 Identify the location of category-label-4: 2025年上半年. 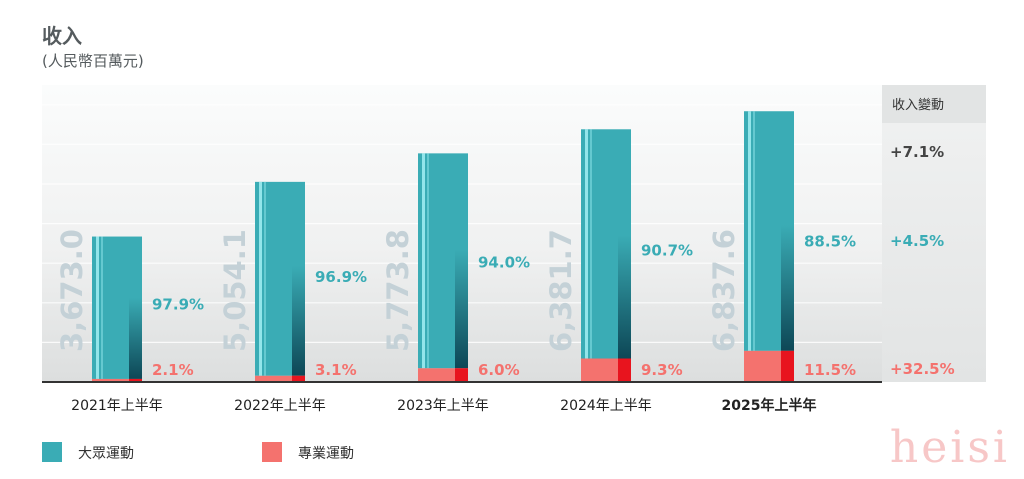
(769, 405).